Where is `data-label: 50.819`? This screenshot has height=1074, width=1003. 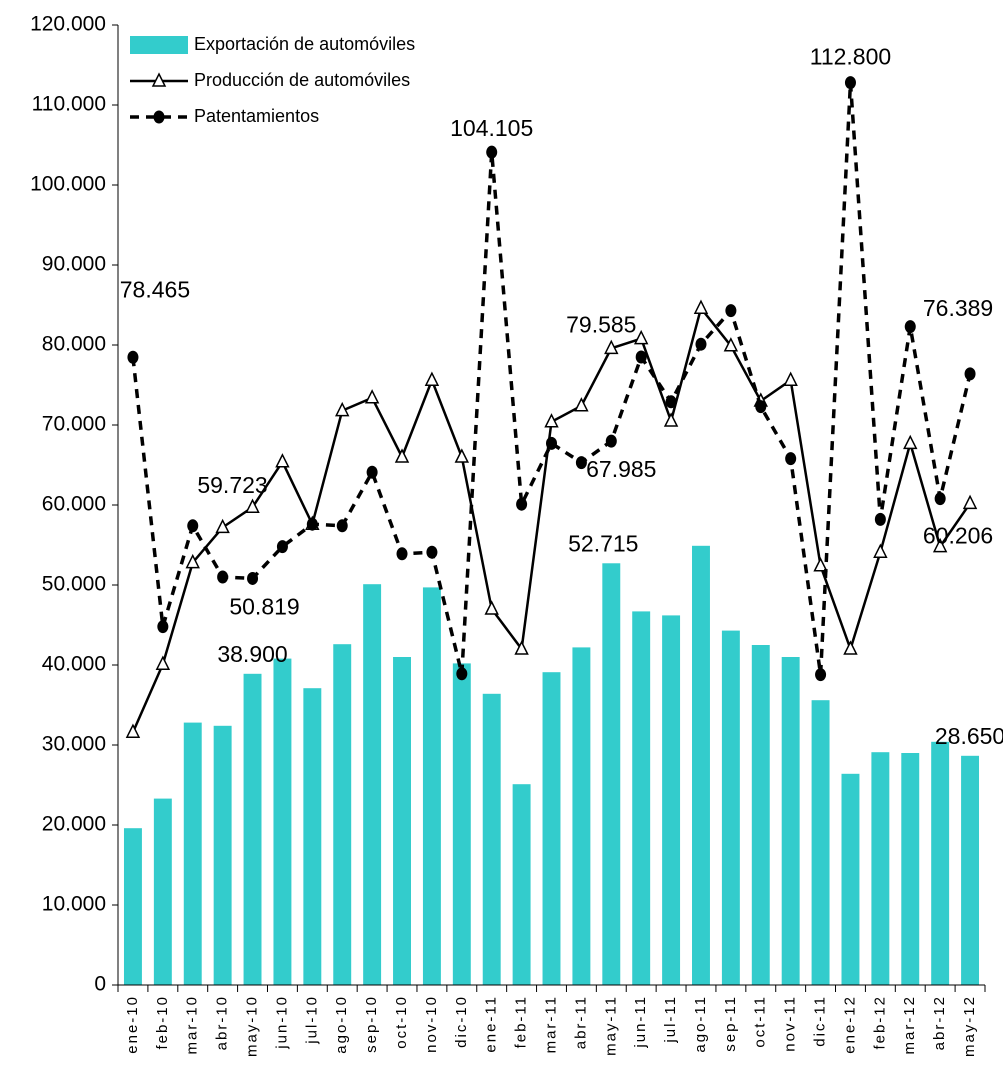
data-label: 50.819 is located at coordinates (264, 606).